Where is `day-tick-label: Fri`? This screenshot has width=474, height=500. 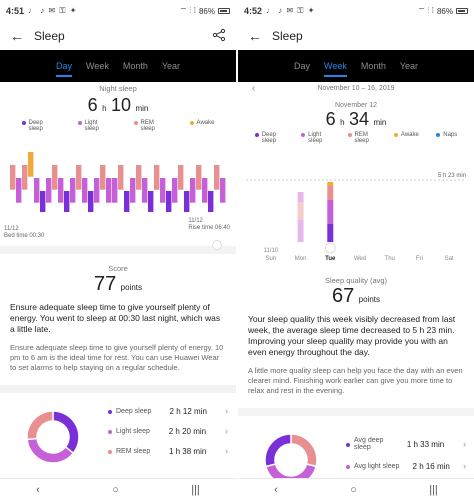
day-tick-label: Fri is located at coordinates (419, 259).